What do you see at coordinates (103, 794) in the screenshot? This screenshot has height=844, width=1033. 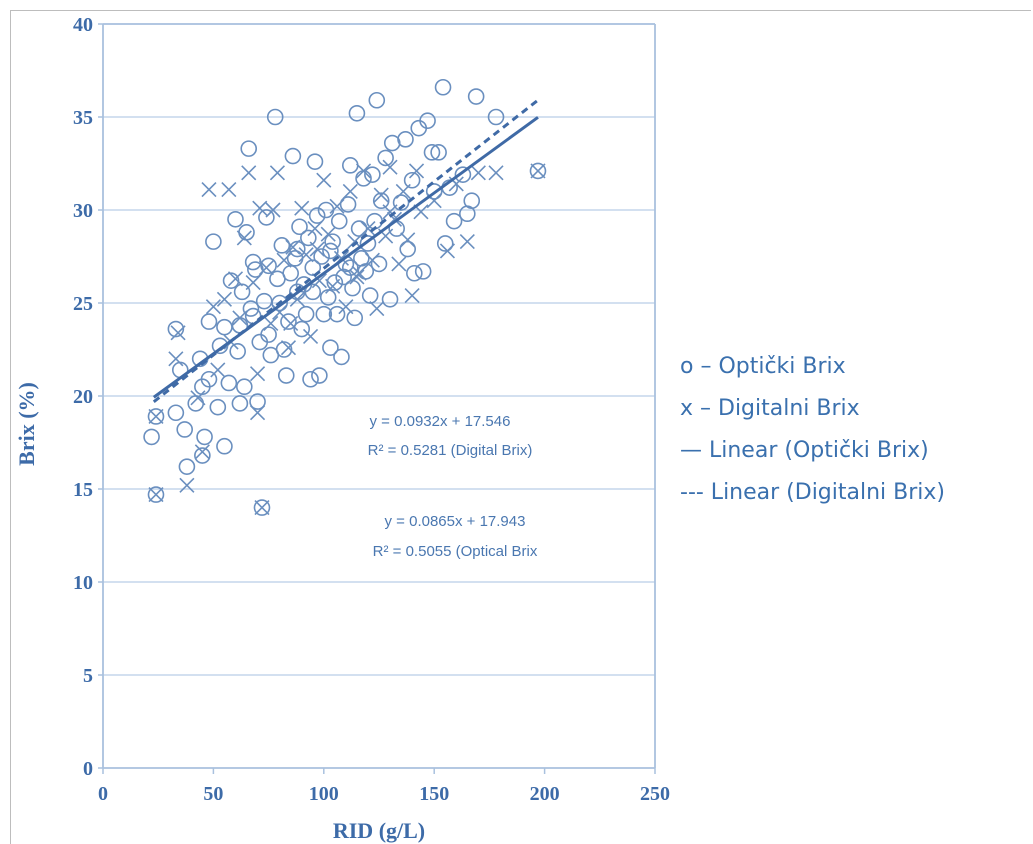 I see `x-tick-label-0: 0` at bounding box center [103, 794].